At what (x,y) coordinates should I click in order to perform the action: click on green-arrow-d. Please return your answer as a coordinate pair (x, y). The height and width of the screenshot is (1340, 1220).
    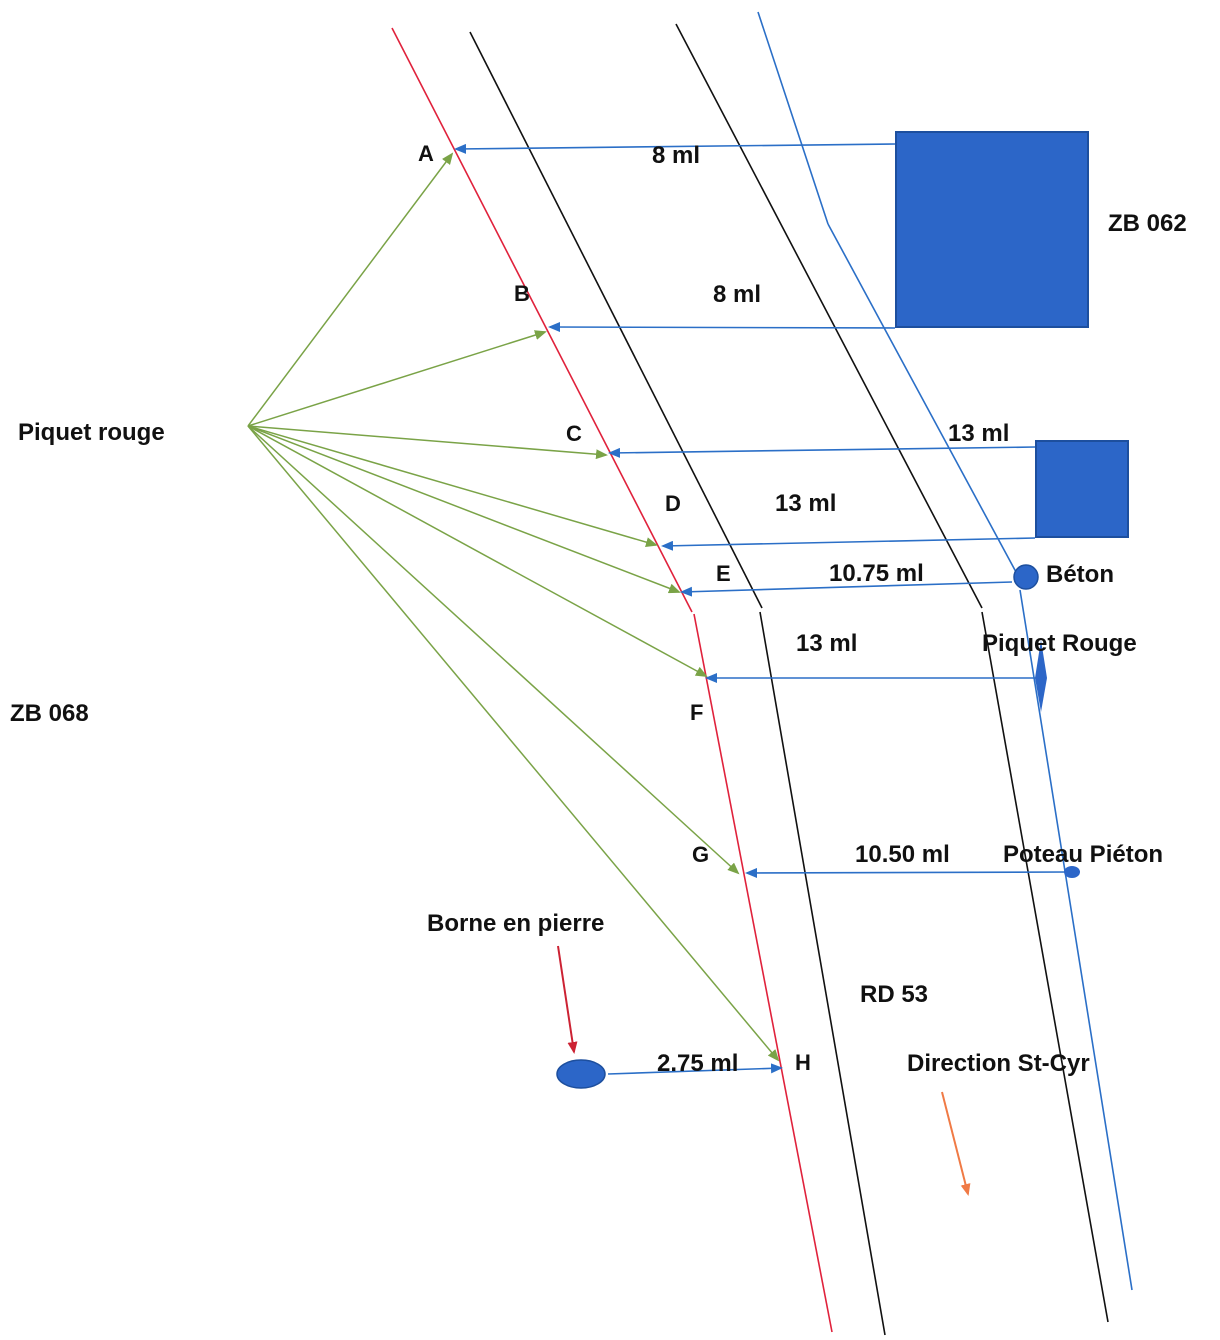
    Looking at the image, I should click on (452, 486).